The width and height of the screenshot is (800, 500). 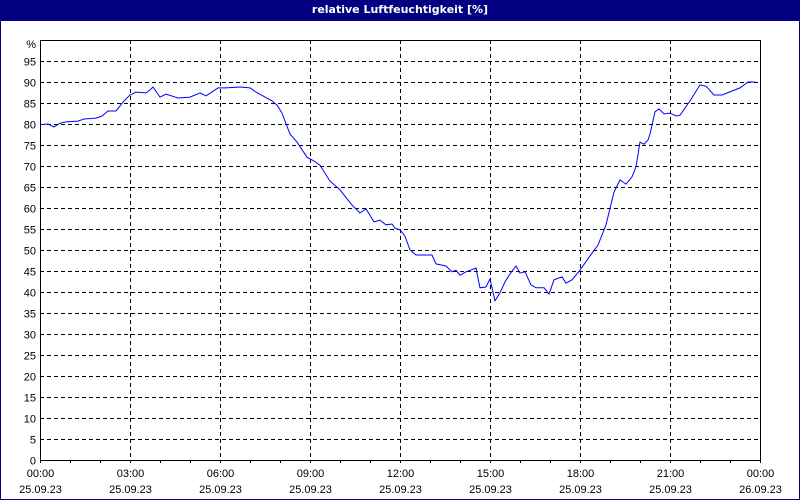 What do you see at coordinates (33, 441) in the screenshot?
I see `y-tick-label: 5` at bounding box center [33, 441].